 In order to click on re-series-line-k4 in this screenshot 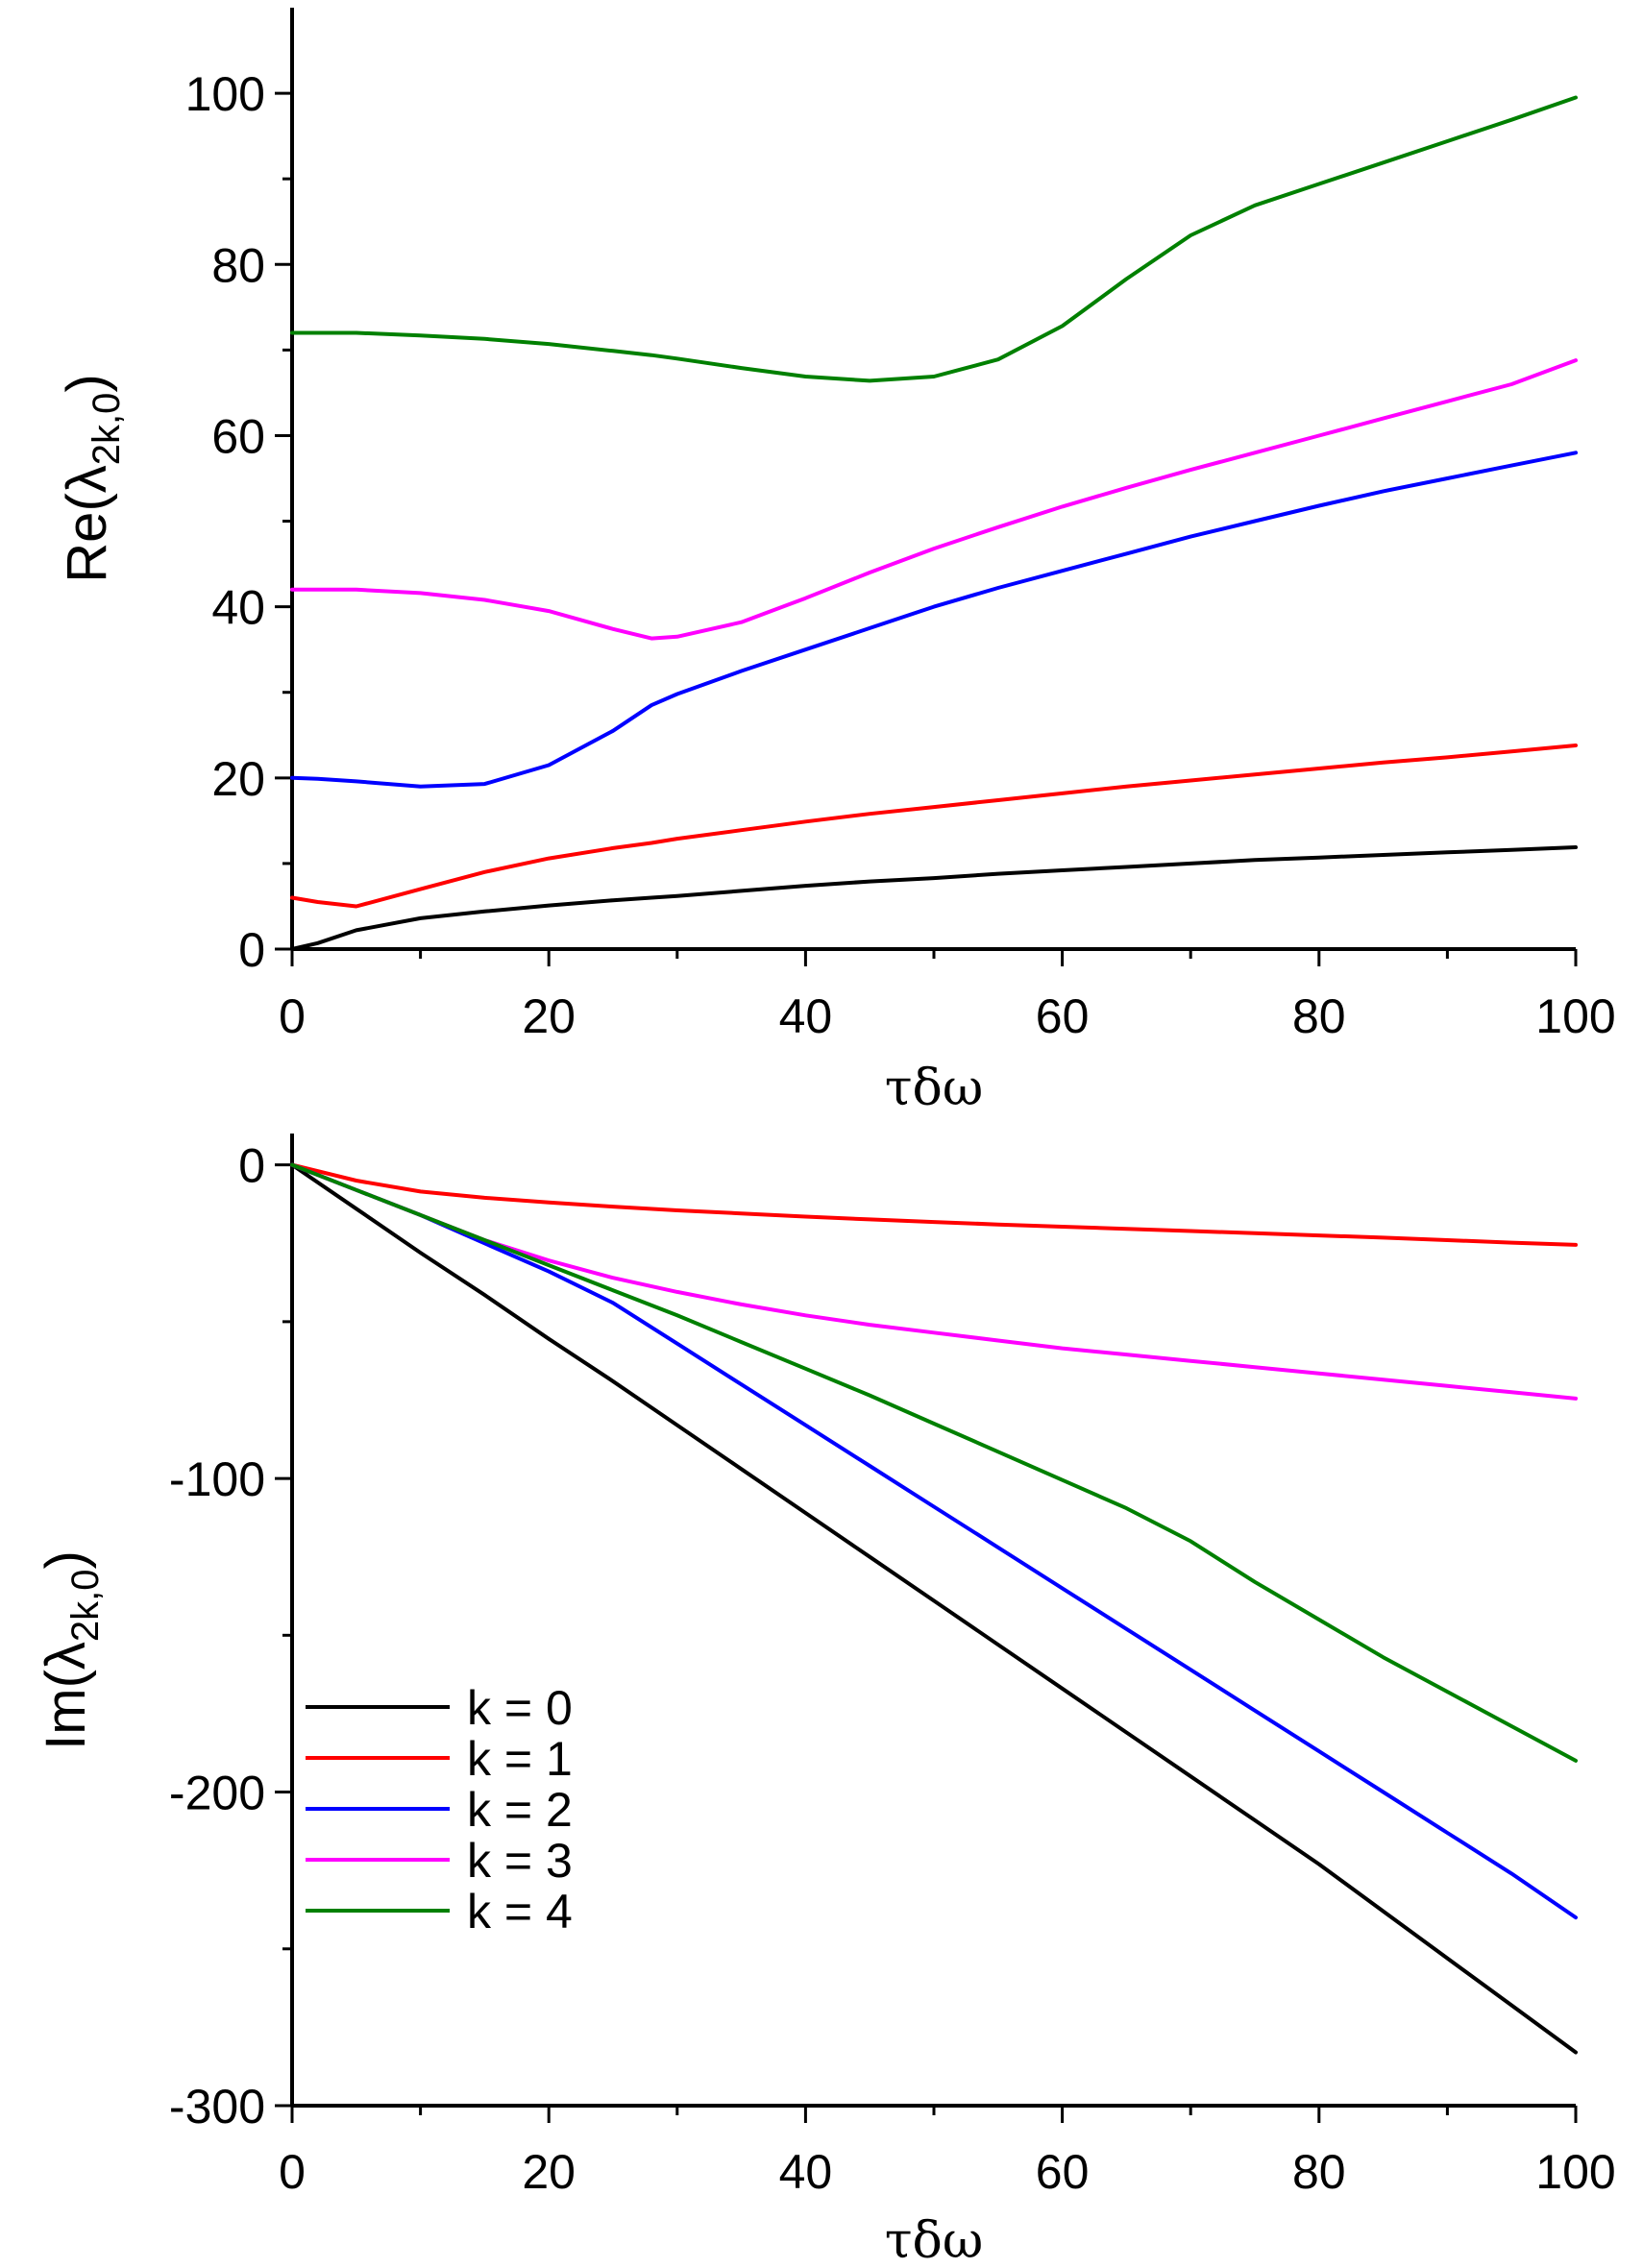, I will do `click(934, 239)`.